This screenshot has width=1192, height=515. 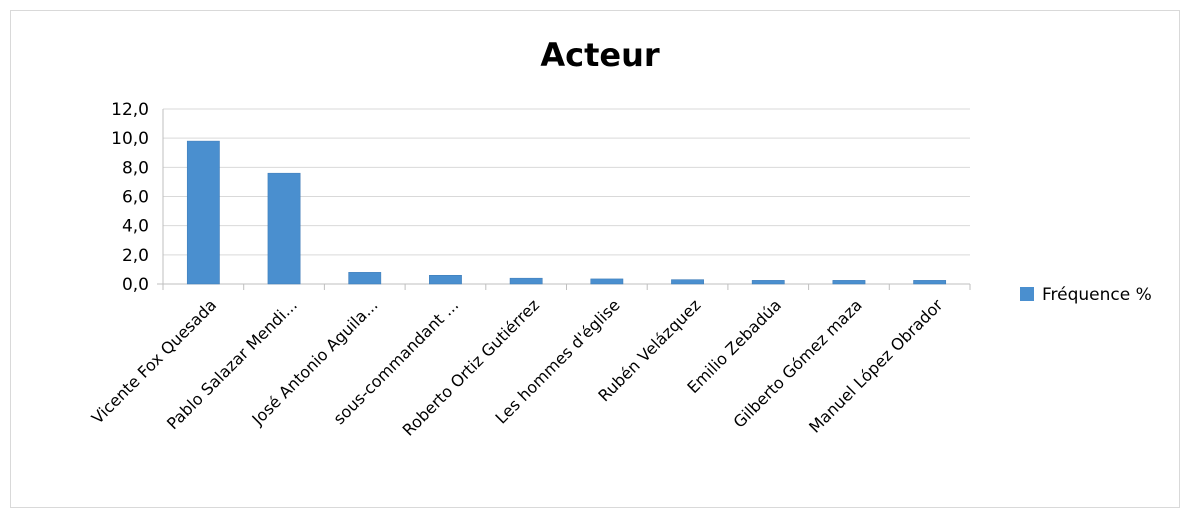 What do you see at coordinates (471, 367) in the screenshot?
I see `x-tick-label: Roberto Ortiz Gutiérrez` at bounding box center [471, 367].